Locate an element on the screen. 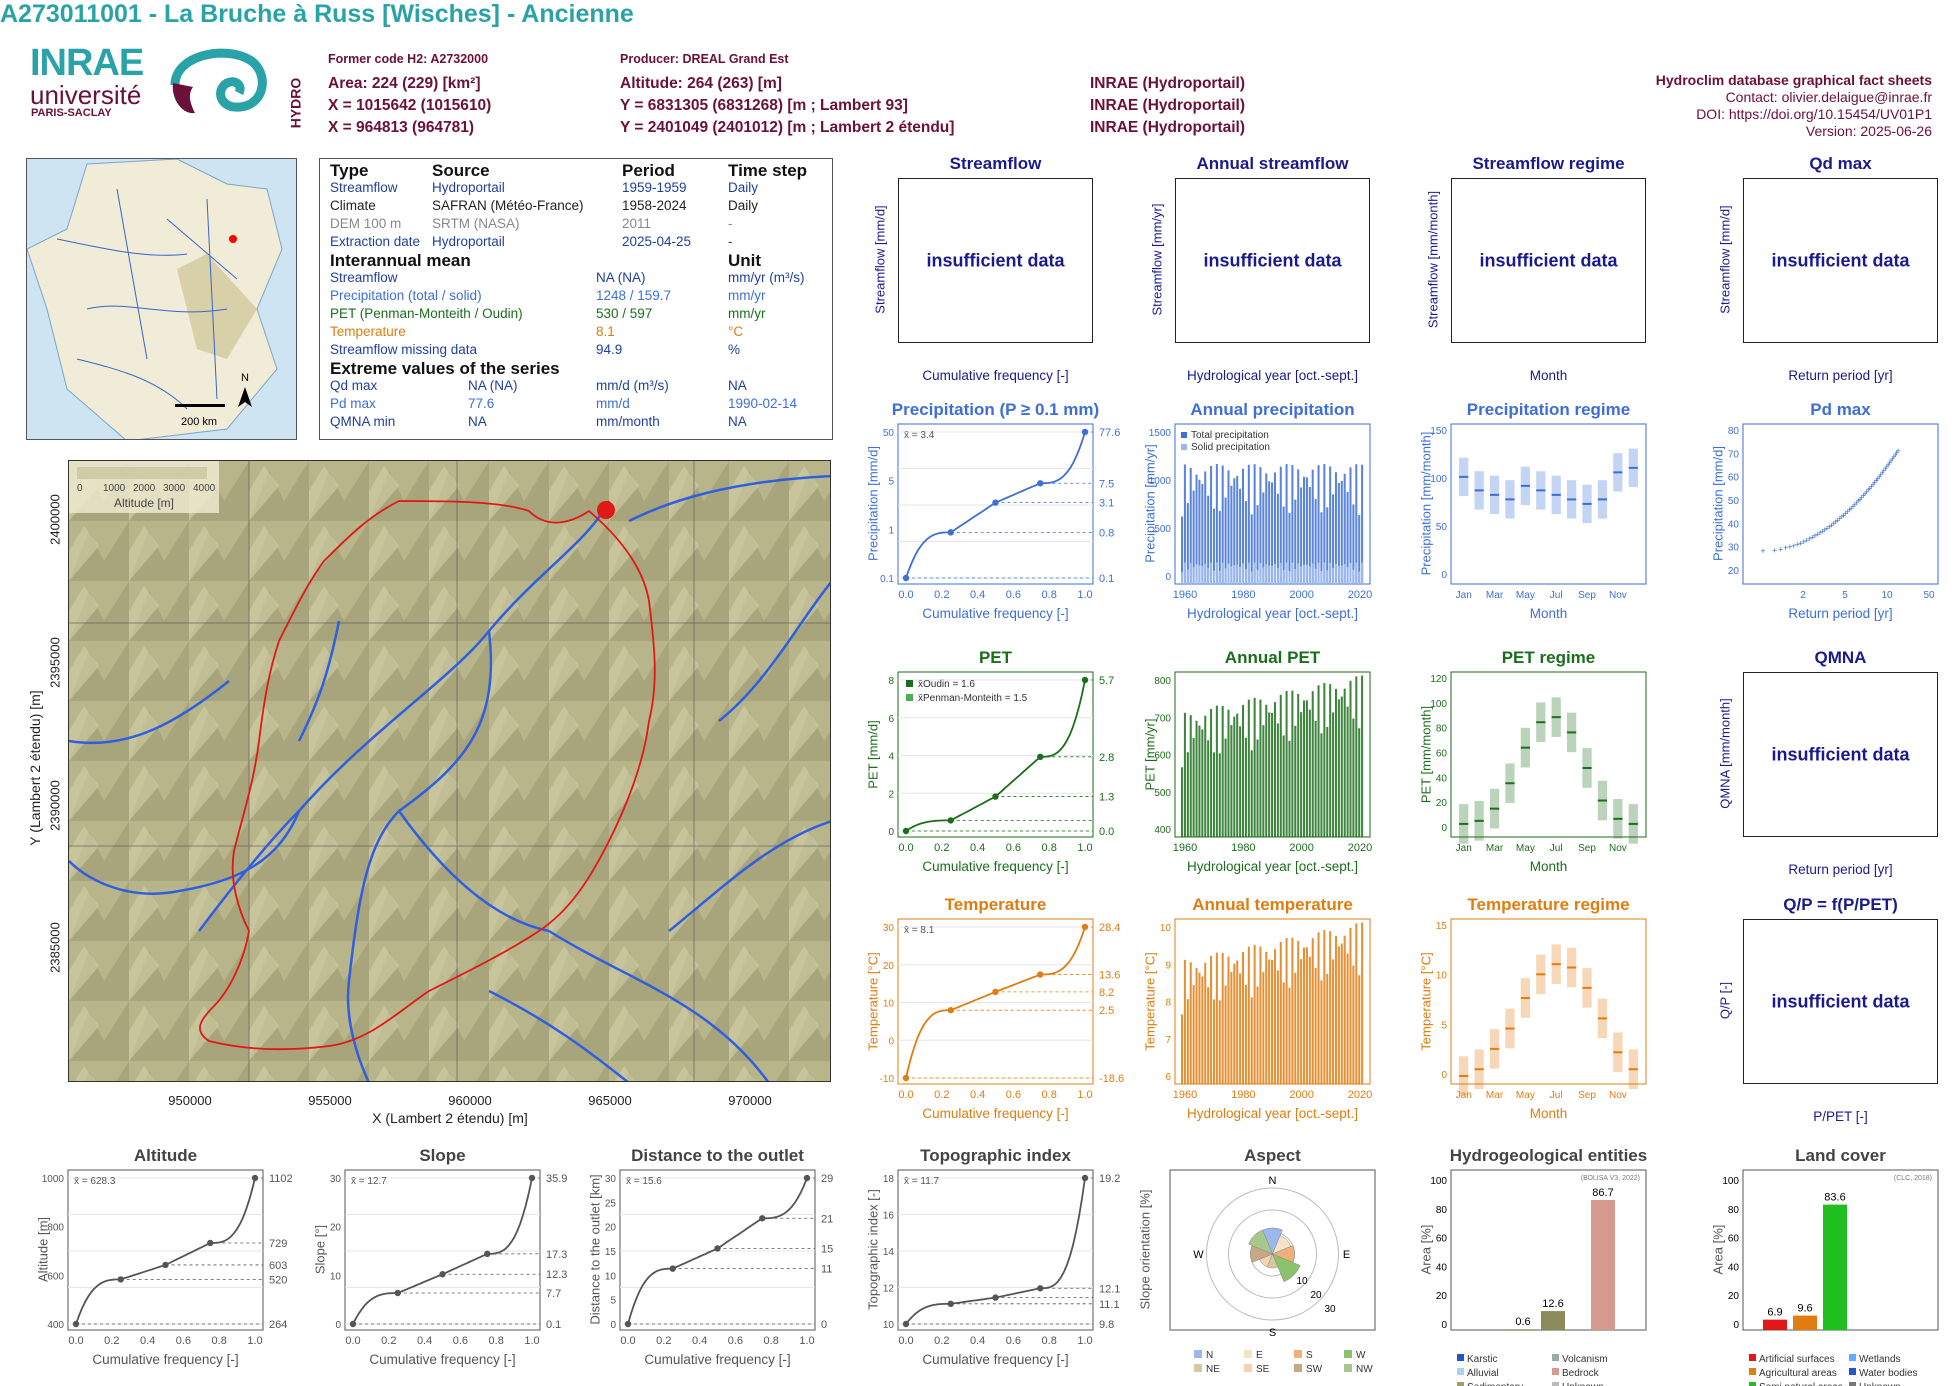 Image resolution: width=1960 pixels, height=1386 pixels. hydro-logo-icon is located at coordinates (218, 81).